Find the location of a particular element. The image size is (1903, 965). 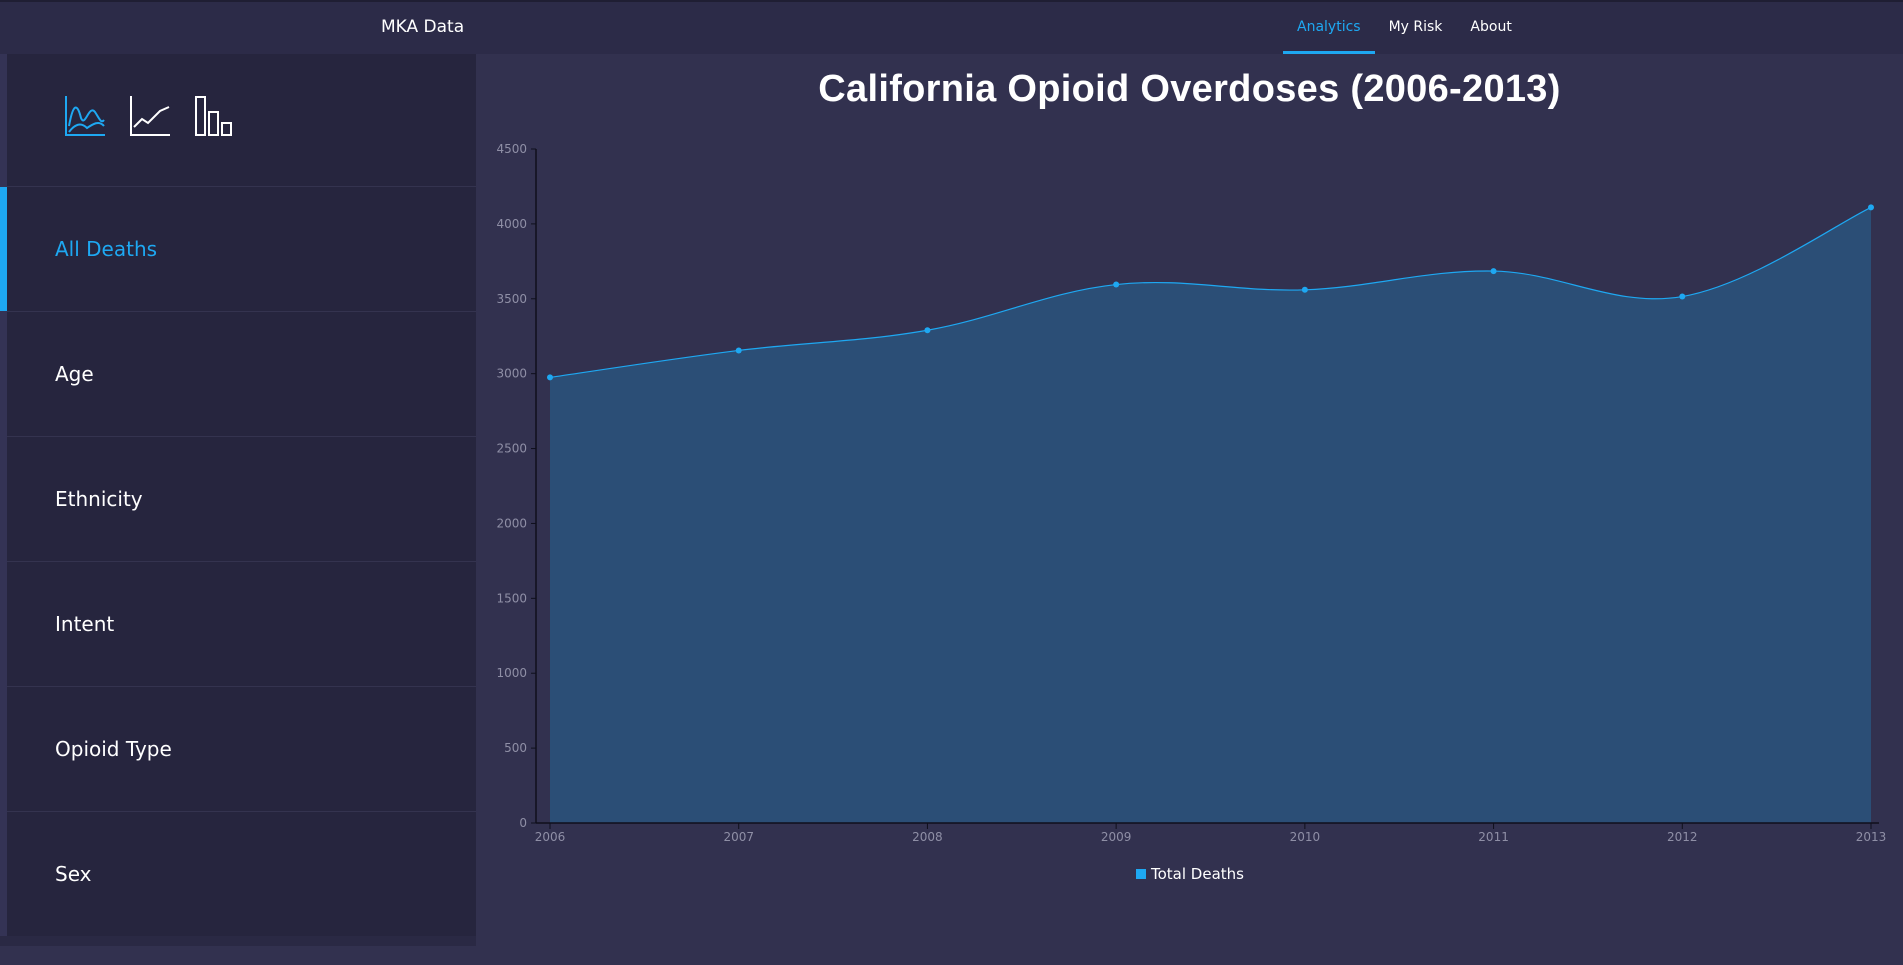

x-tick-label: 2013 is located at coordinates (1871, 837).